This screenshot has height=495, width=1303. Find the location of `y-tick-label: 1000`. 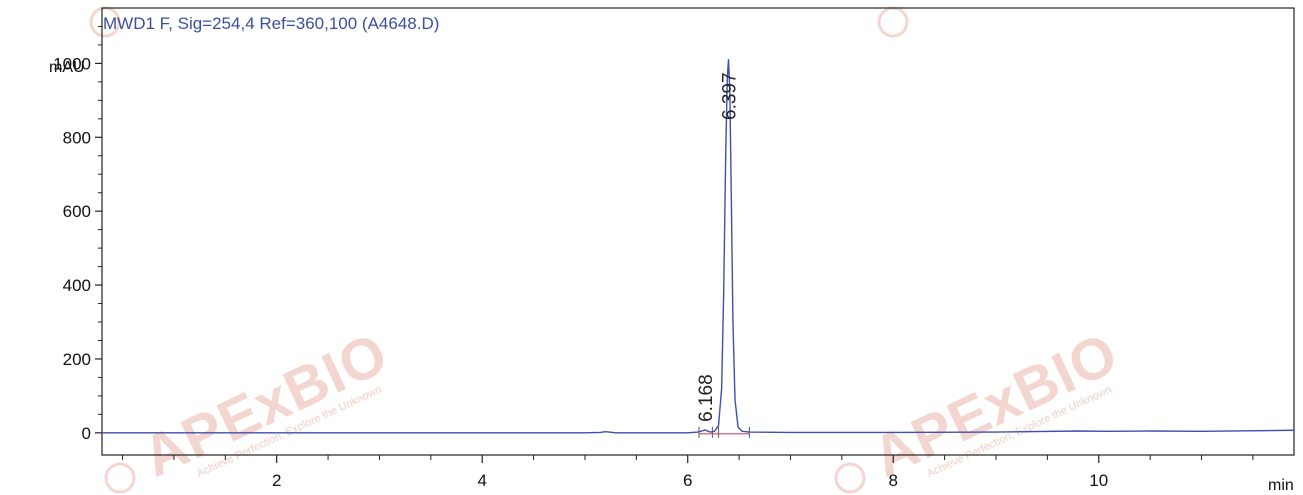

y-tick-label: 1000 is located at coordinates (72, 63).